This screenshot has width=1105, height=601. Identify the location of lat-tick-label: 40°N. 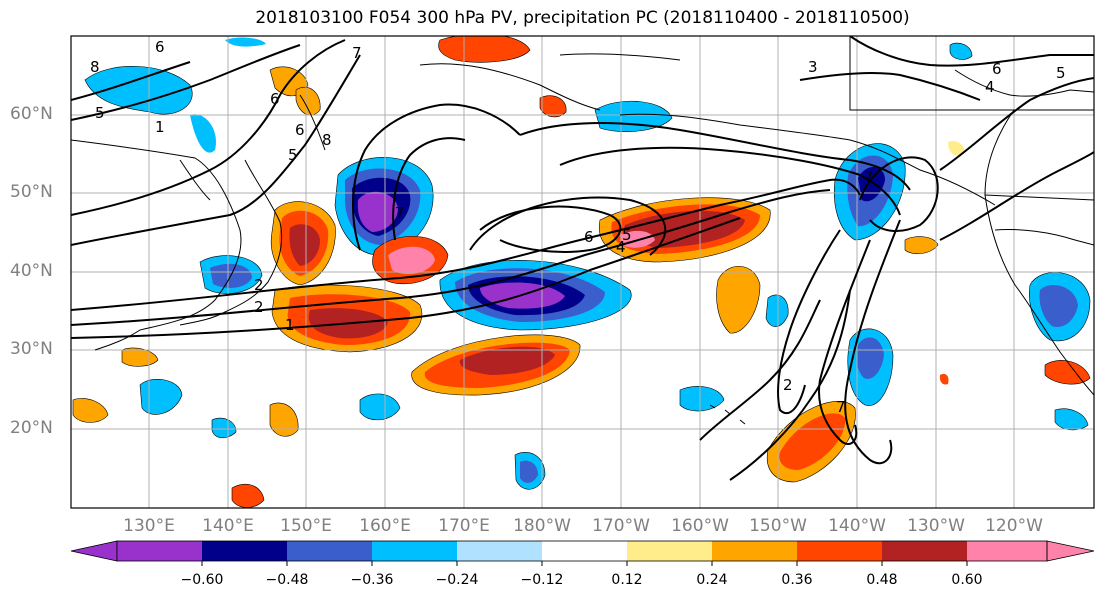
(31, 271).